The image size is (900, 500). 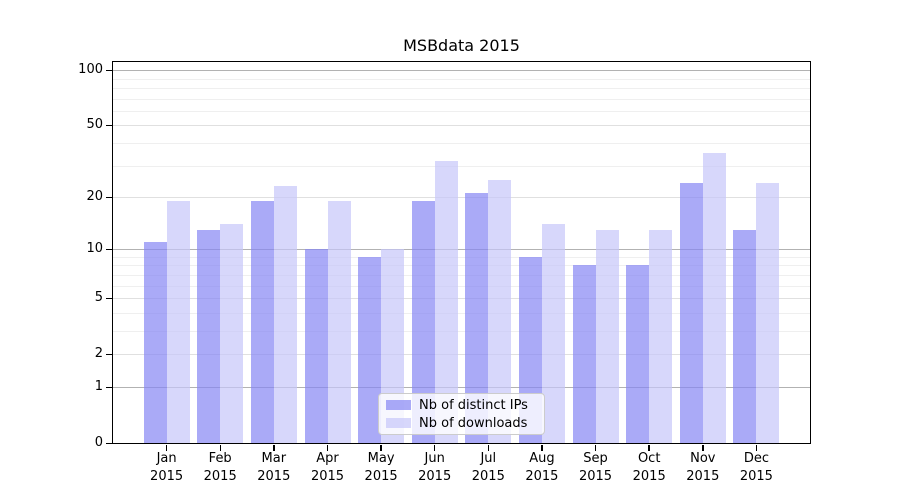 I want to click on x-tick-mark-mar, so click(x=274, y=447).